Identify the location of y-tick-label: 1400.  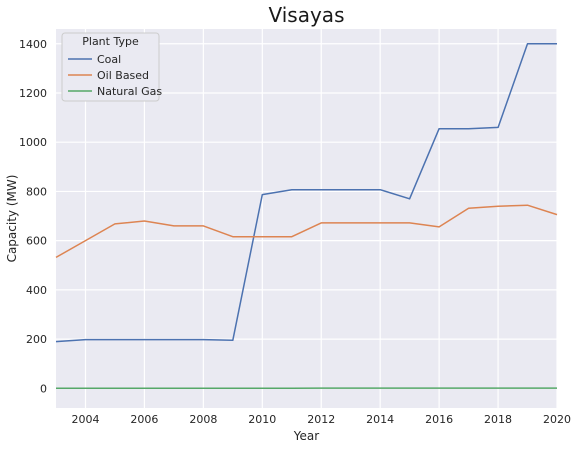
(33, 44).